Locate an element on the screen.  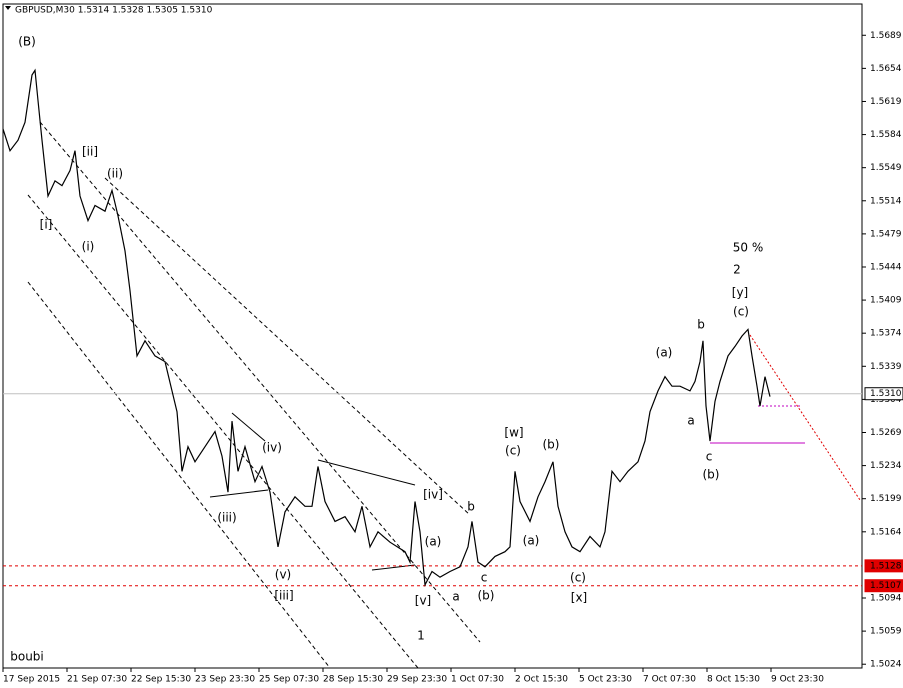
y-tick-label: 1.5234 is located at coordinates (886, 466).